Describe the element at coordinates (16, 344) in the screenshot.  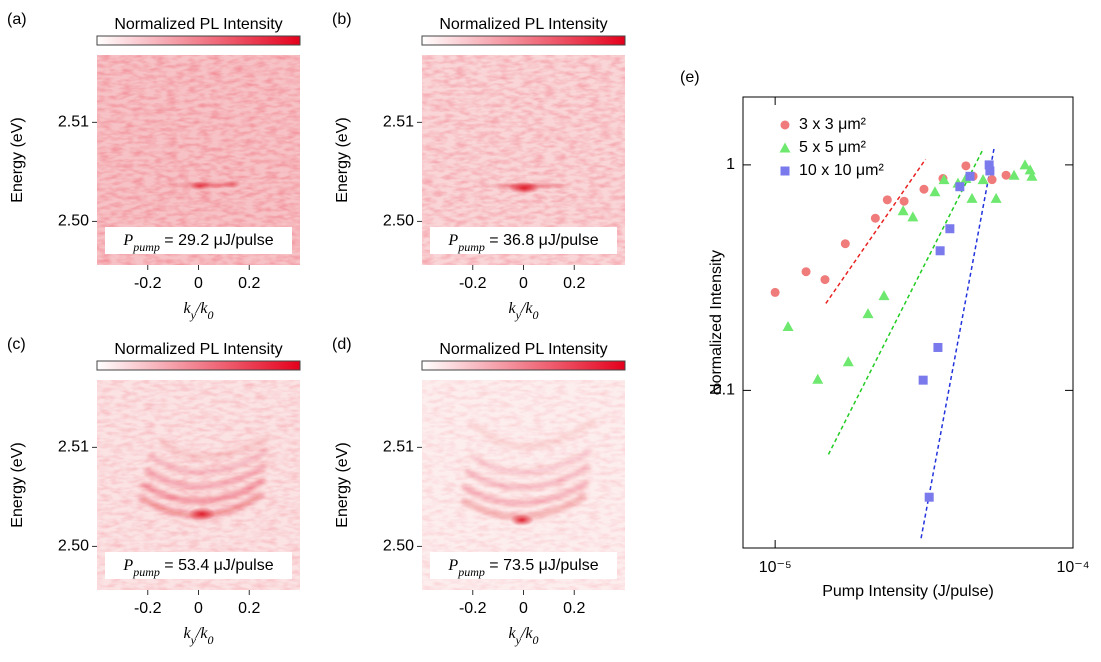
I see `panel-label: (c)` at that location.